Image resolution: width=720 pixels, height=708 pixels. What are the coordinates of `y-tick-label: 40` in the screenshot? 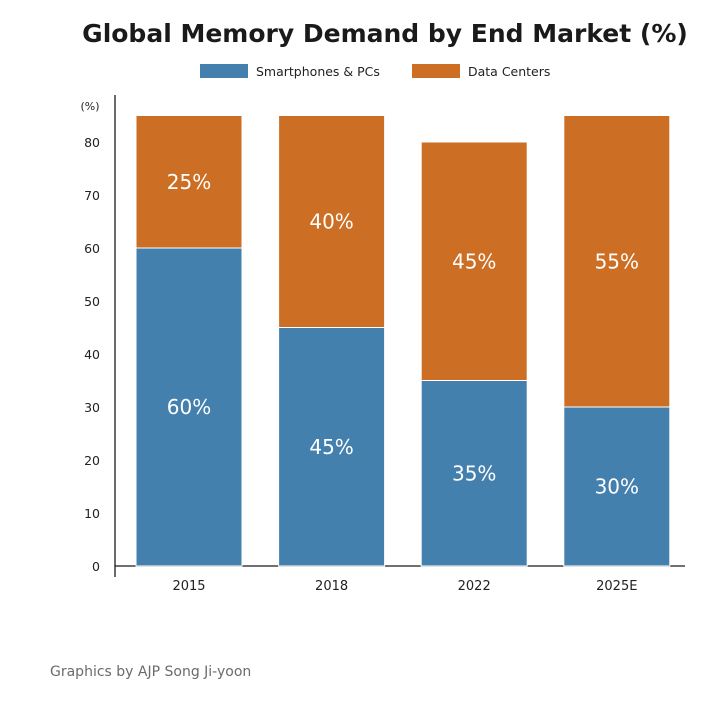 It's located at (92, 354).